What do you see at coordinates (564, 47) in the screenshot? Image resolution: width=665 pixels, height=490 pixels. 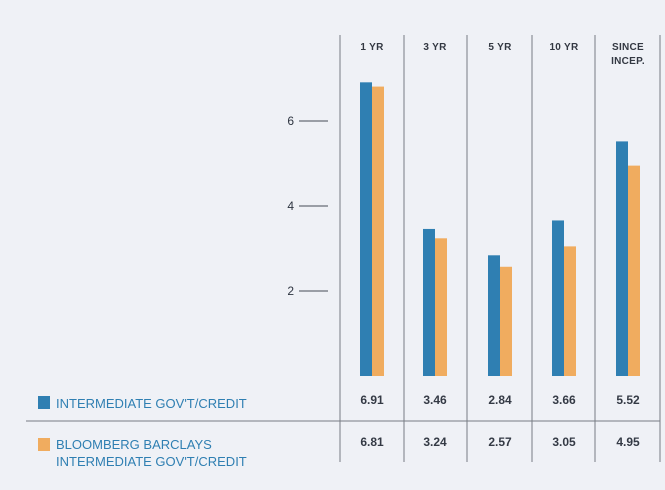 I see `column-header-4-line-1: 10 YR` at bounding box center [564, 47].